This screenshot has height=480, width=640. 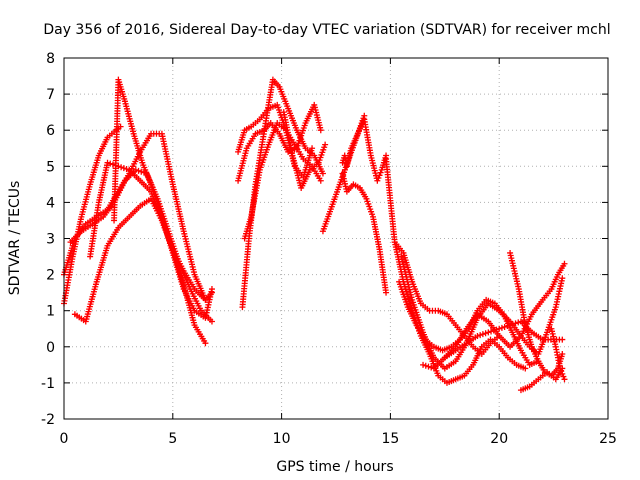 What do you see at coordinates (499, 439) in the screenshot?
I see `x-tick-label: 20` at bounding box center [499, 439].